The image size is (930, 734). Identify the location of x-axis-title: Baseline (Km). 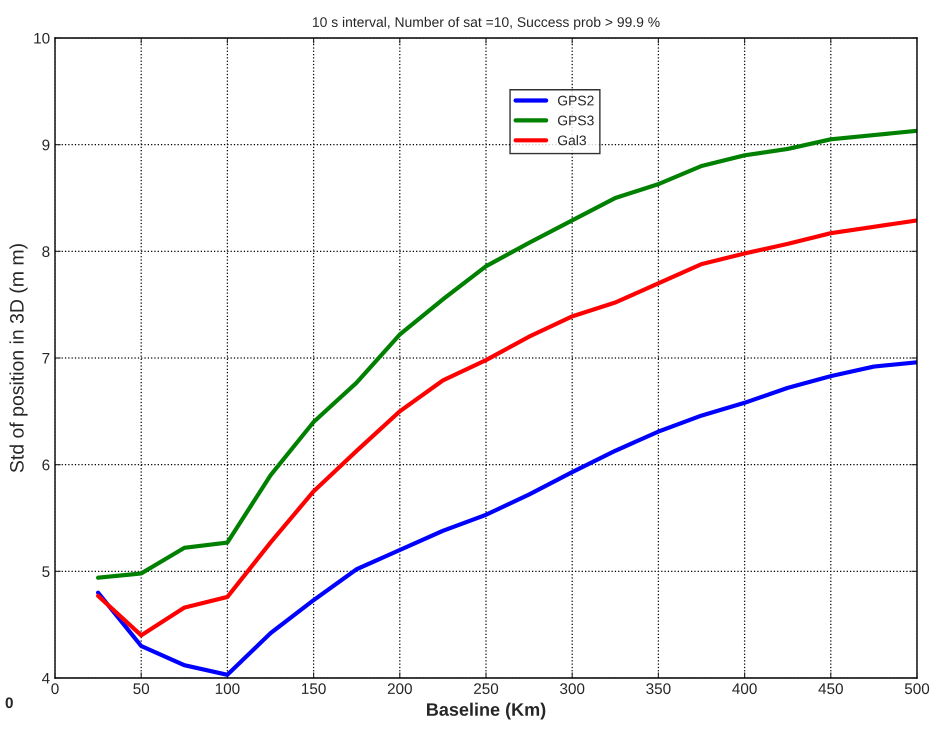
(486, 711).